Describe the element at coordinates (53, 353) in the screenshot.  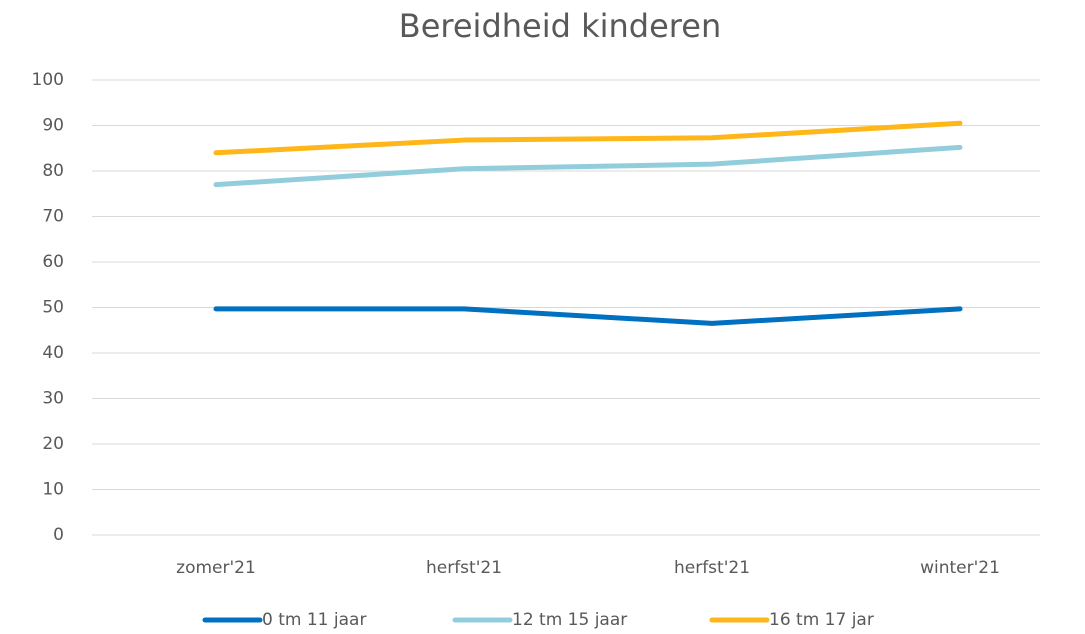
I see `y-tick-label: 40` at that location.